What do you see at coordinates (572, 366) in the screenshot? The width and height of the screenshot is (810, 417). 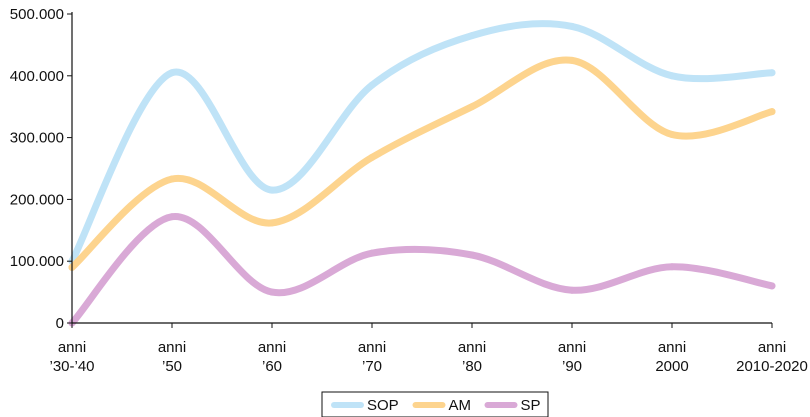 I see `x-tick-label-line: ’90` at bounding box center [572, 366].